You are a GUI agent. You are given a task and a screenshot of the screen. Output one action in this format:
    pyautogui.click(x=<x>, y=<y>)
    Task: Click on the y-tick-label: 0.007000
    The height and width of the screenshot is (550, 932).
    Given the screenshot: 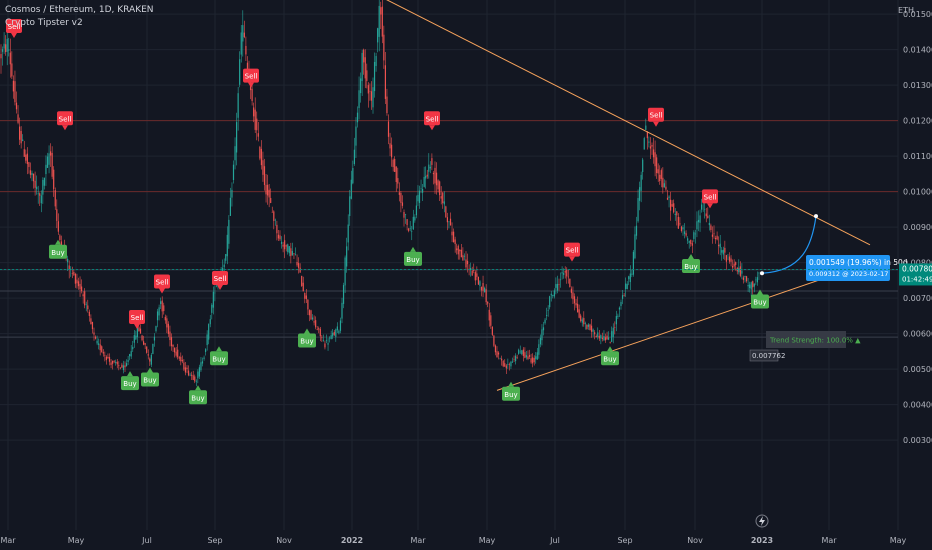 What is the action you would take?
    pyautogui.click(x=917, y=298)
    